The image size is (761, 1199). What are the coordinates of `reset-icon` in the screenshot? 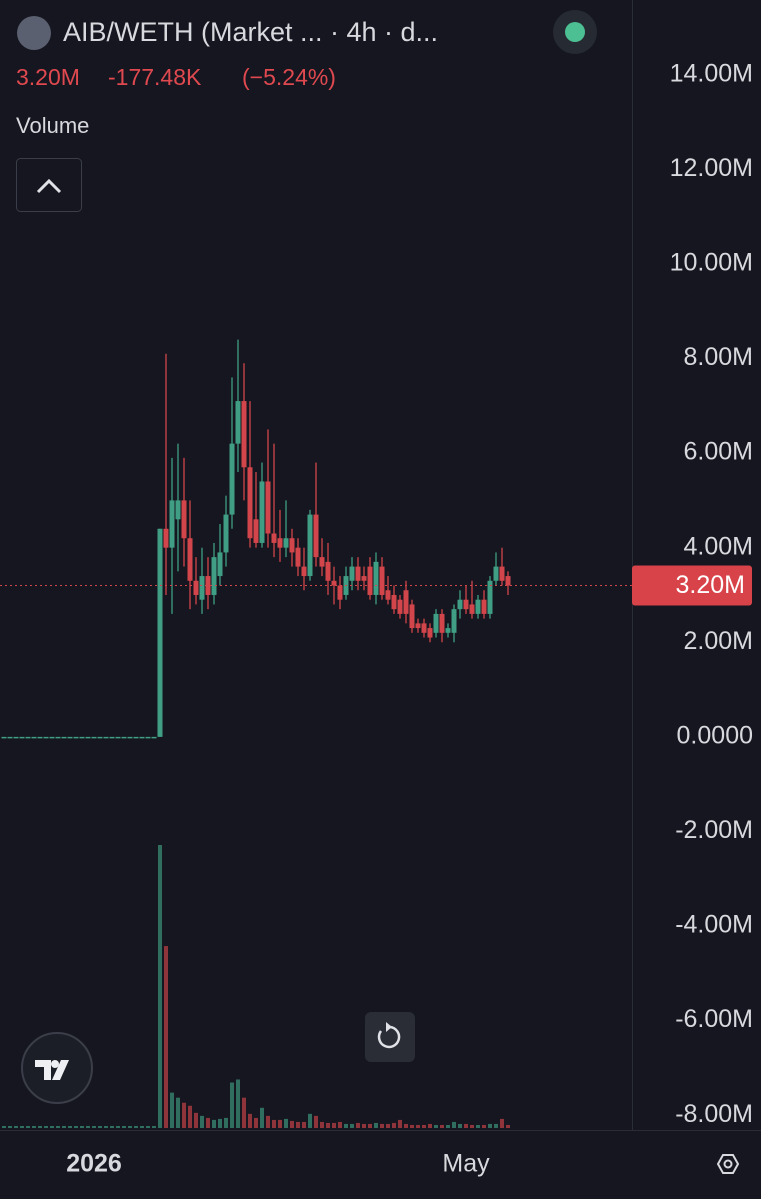 It's located at (389, 1037).